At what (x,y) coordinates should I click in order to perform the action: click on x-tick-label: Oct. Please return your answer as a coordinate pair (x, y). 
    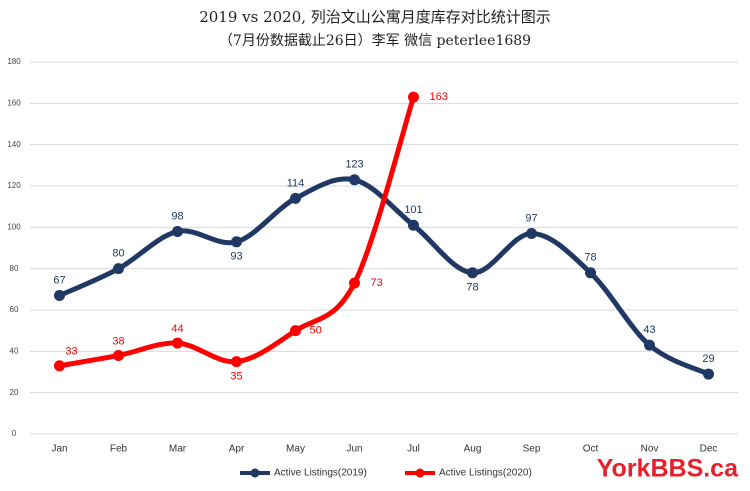
    Looking at the image, I should click on (591, 449).